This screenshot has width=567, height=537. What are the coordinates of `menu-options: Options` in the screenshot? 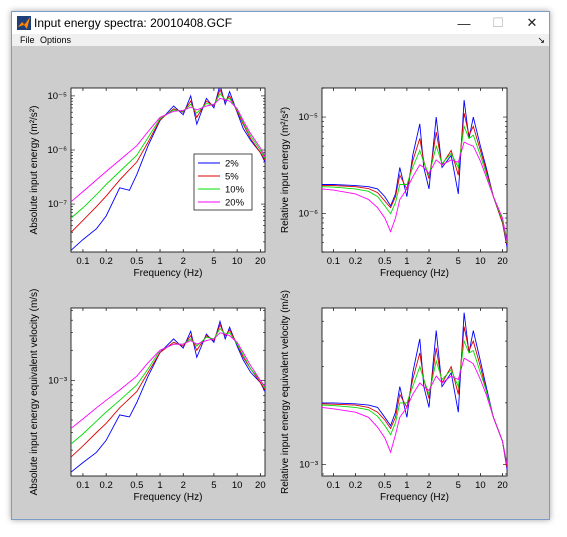 It's located at (56, 40).